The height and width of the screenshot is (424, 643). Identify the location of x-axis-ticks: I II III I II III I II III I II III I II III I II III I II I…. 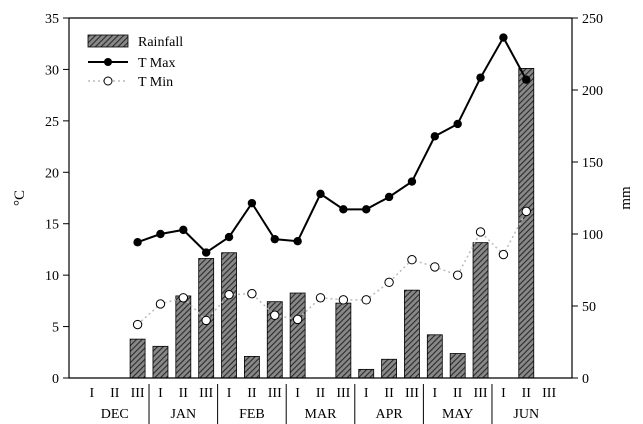
(323, 393).